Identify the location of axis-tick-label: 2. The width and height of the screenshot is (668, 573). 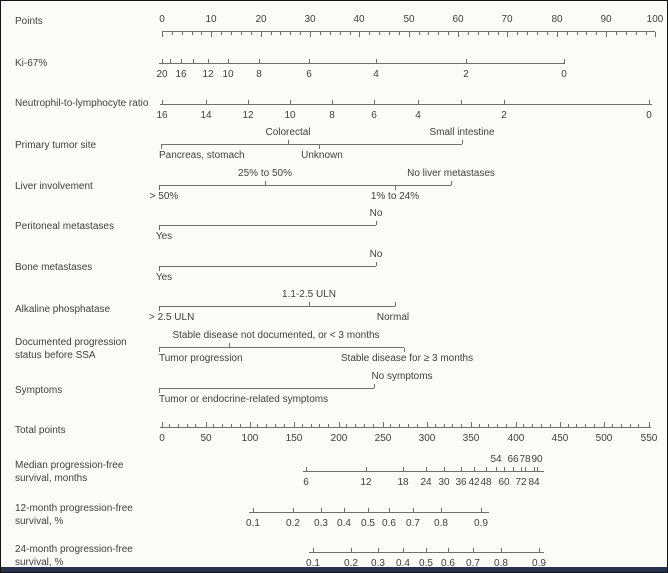
(466, 74).